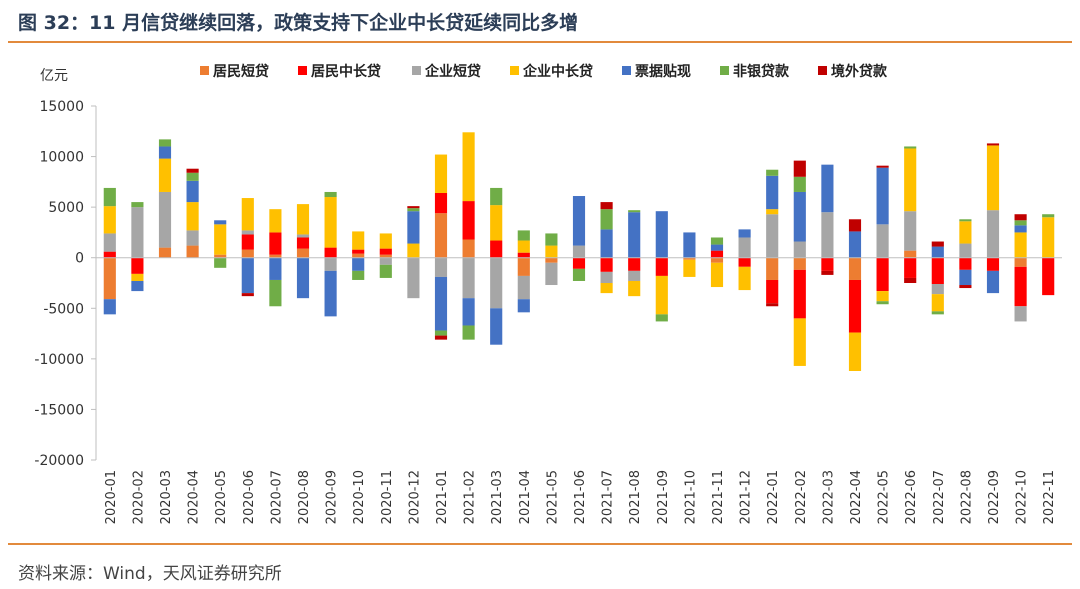 The height and width of the screenshot is (589, 1080). I want to click on y-tick-label: -5000, so click(63, 309).